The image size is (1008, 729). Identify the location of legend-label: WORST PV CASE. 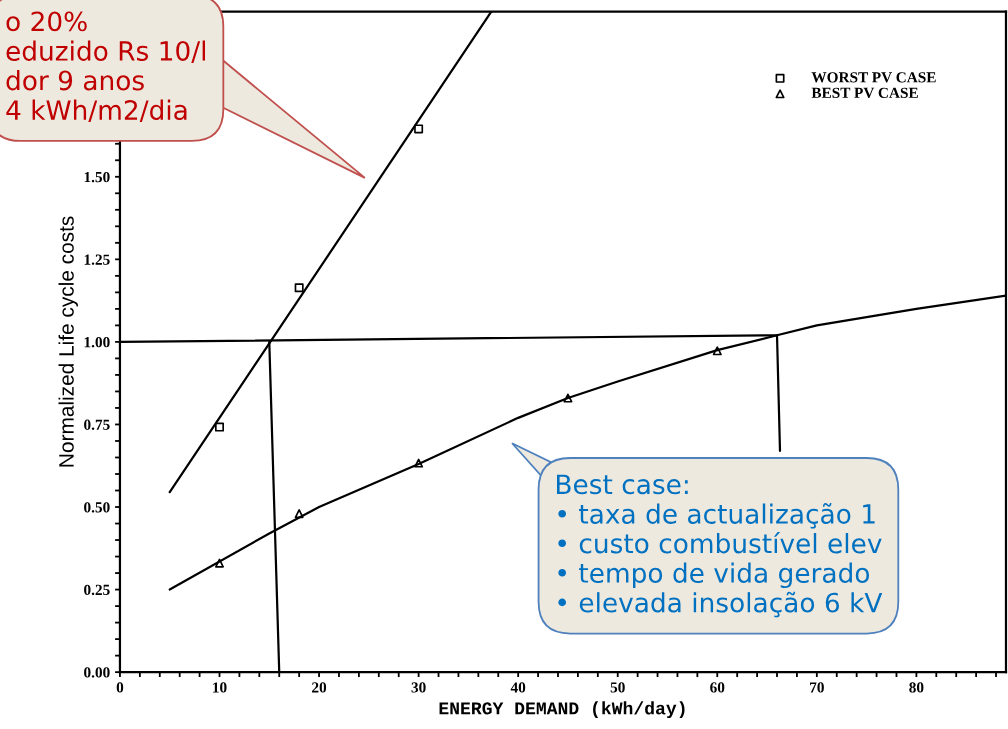
(873, 77).